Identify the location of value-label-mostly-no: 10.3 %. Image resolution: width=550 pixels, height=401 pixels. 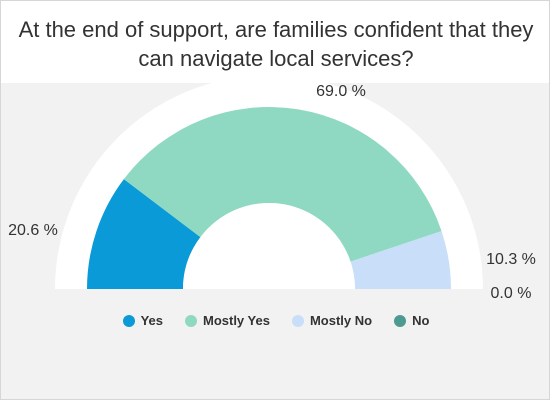
(511, 259).